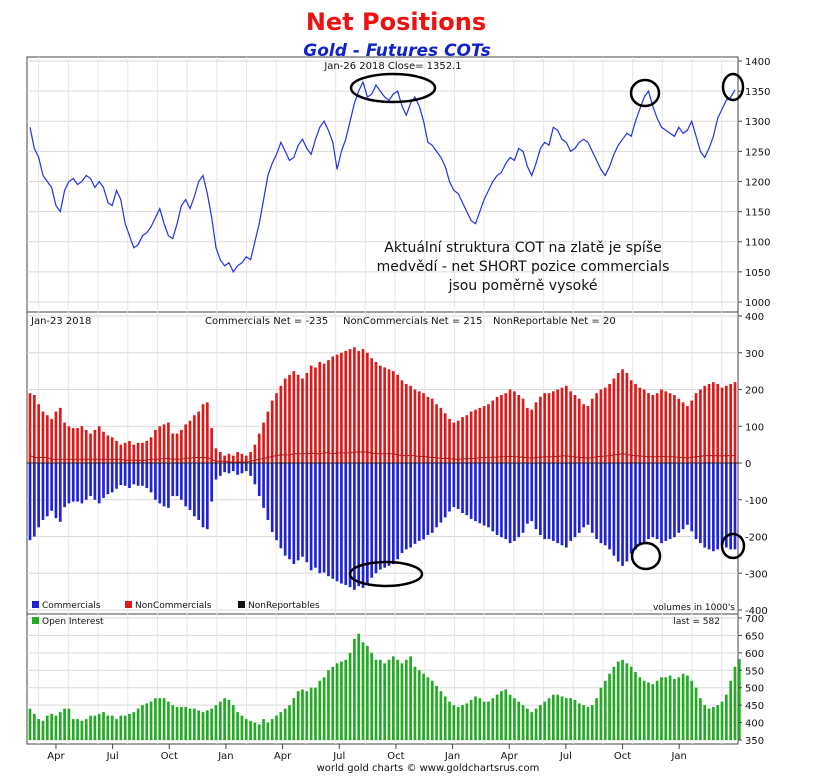 Image resolution: width=823 pixels, height=780 pixels. Describe the element at coordinates (757, 213) in the screenshot. I see `price-y-tick-label: 1150` at that location.